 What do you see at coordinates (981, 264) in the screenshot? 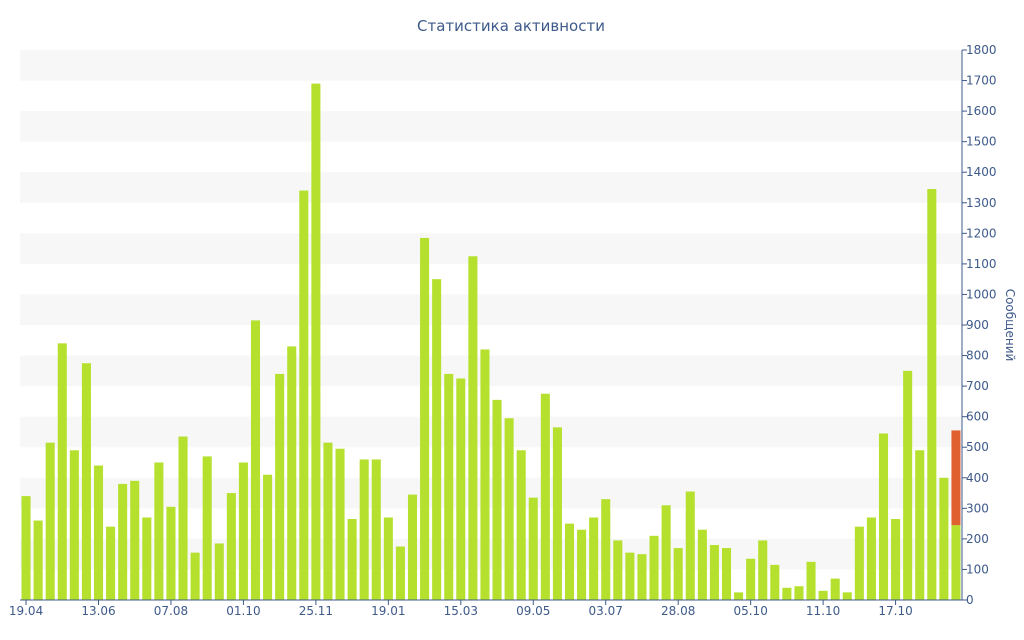
I see `y-tick-label: 1100` at bounding box center [981, 264].